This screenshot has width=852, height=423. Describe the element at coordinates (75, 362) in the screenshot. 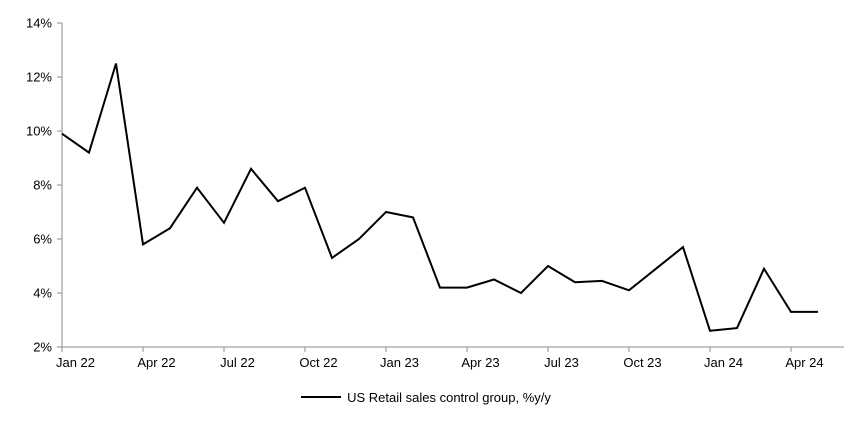

I see `x-axis-tick-label: Jan 22` at that location.